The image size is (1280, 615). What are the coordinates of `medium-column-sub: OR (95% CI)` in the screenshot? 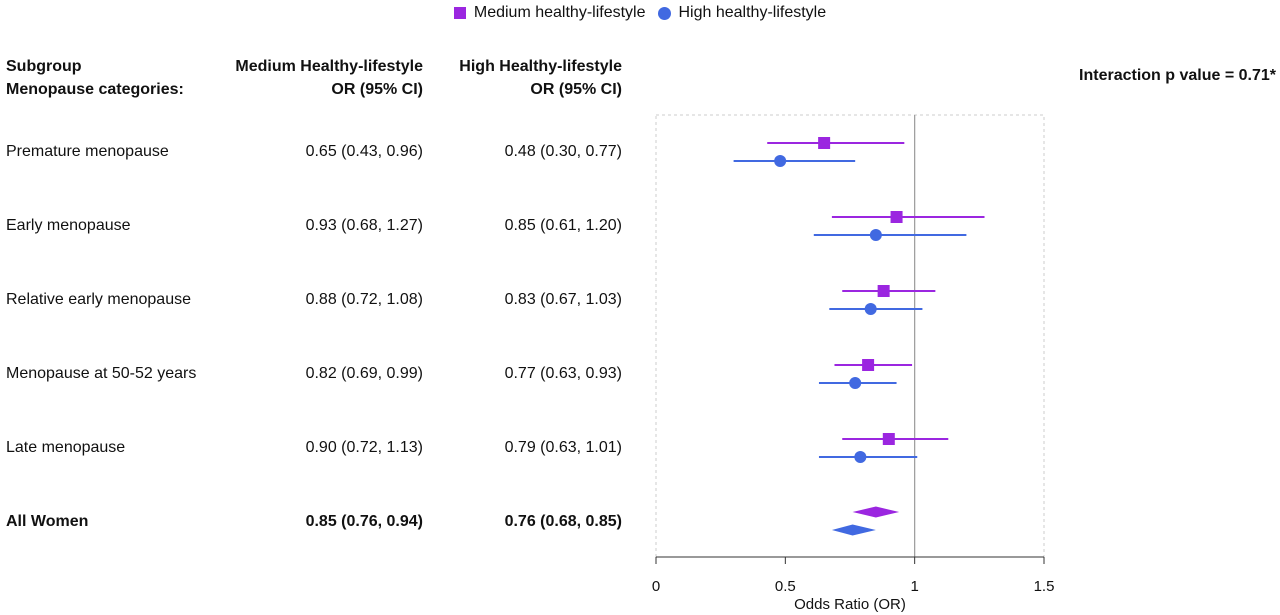 It's located at (377, 89).